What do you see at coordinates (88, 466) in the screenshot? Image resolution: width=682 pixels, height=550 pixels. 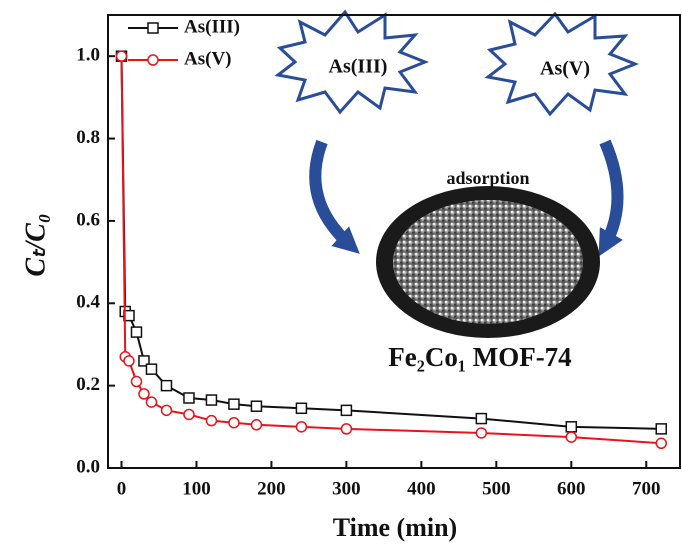 I see `y-tick-label: 0.0` at bounding box center [88, 466].